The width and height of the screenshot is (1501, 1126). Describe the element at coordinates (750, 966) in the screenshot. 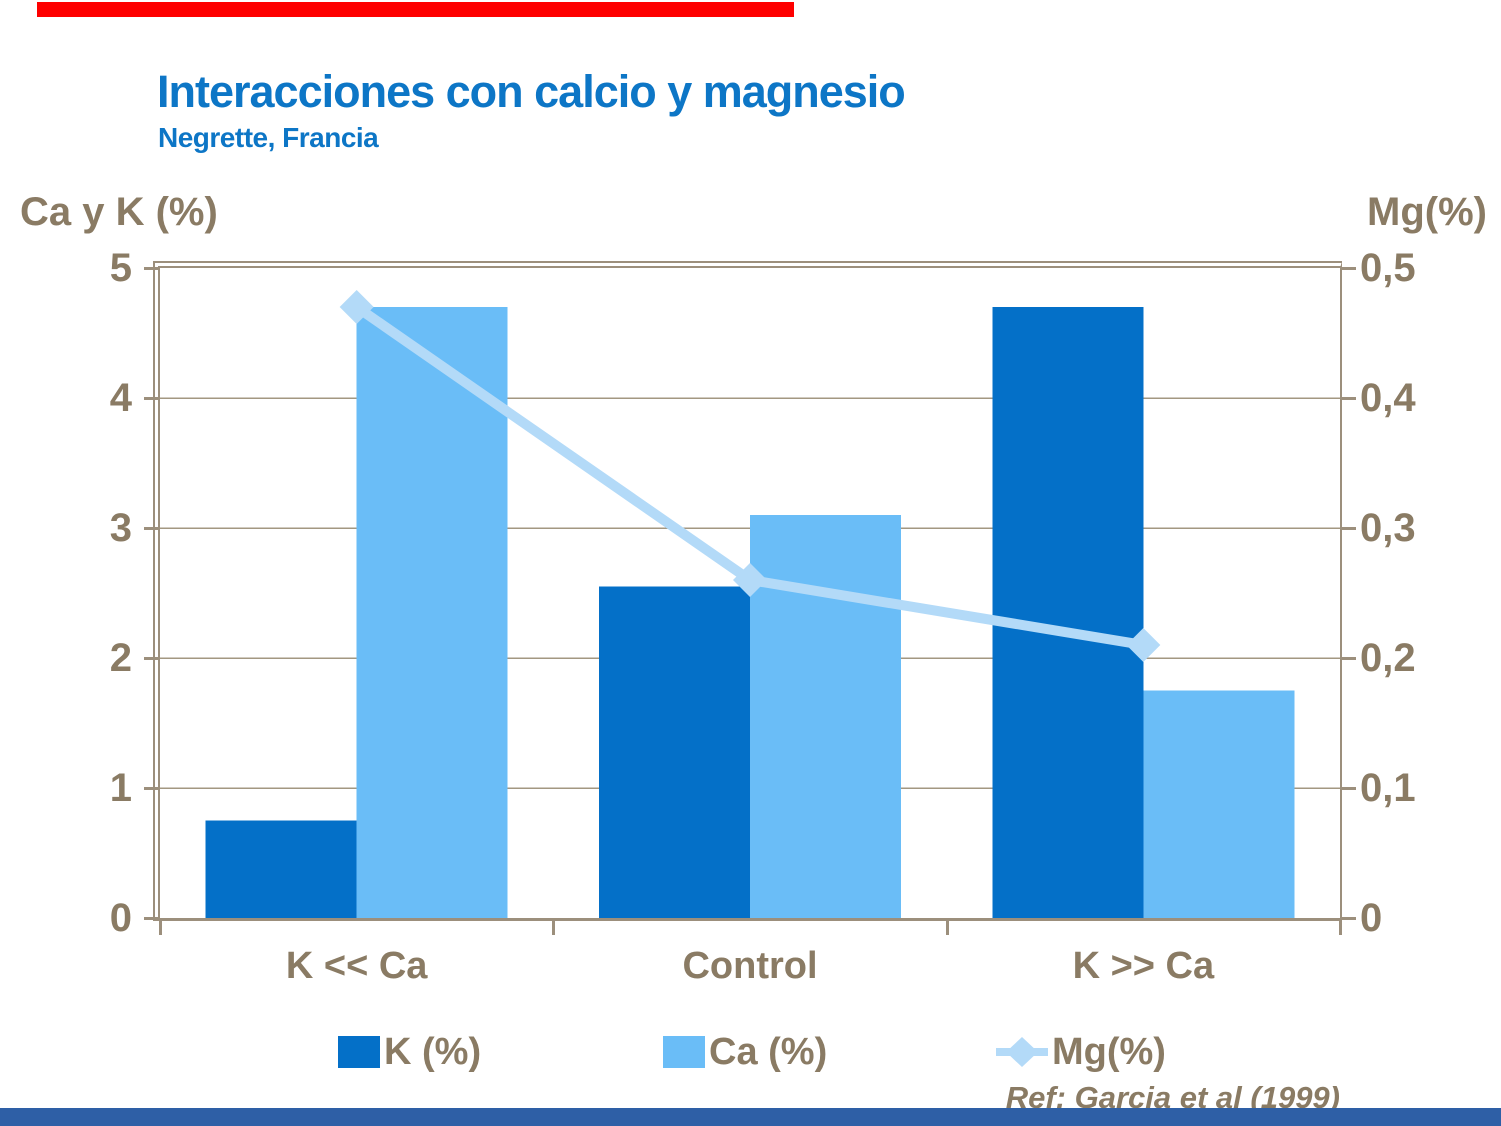

I see `category-label: Control` at that location.